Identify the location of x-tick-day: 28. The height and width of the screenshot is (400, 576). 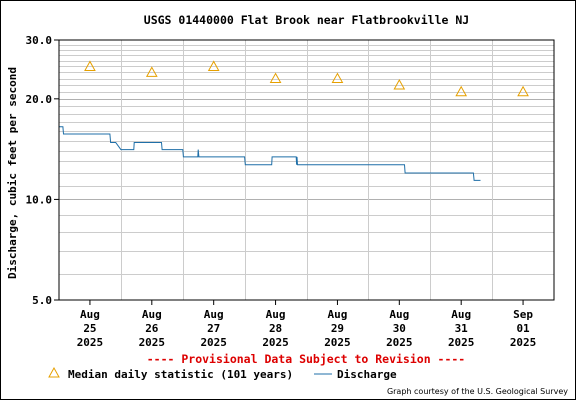
(275, 328).